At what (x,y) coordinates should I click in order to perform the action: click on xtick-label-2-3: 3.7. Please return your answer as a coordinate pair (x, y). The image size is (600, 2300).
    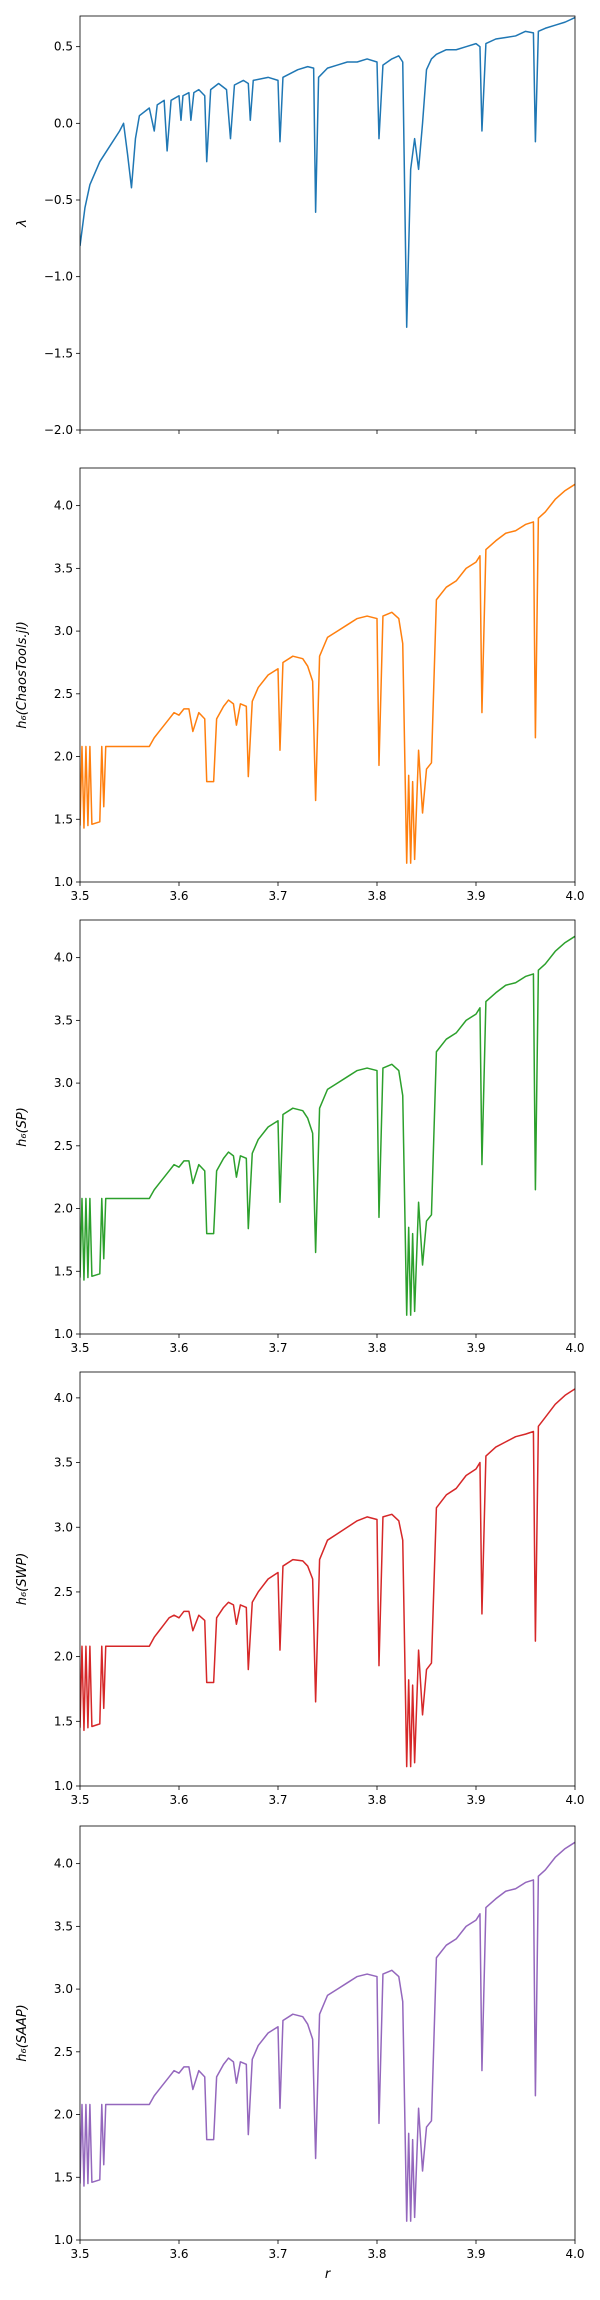
    Looking at the image, I should click on (277, 896).